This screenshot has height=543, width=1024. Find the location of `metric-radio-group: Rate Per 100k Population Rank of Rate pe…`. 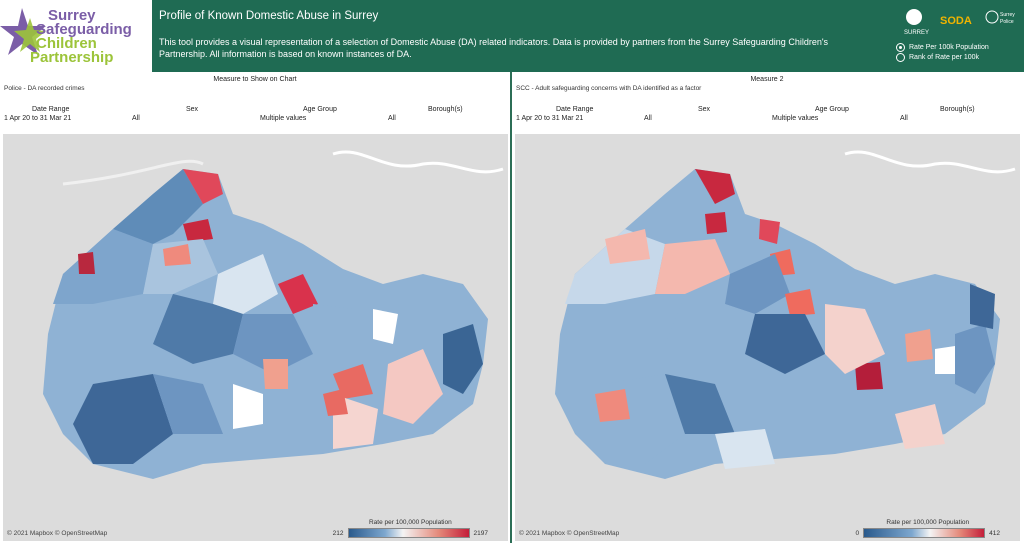

metric-radio-group: Rate Per 100k Population Rank of Rate pe… is located at coordinates (942, 52).